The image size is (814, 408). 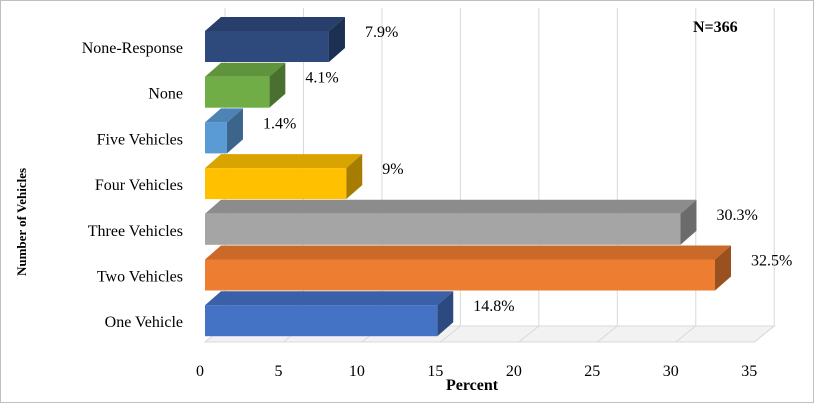 I want to click on data-label: 32.5%, so click(x=771, y=261).